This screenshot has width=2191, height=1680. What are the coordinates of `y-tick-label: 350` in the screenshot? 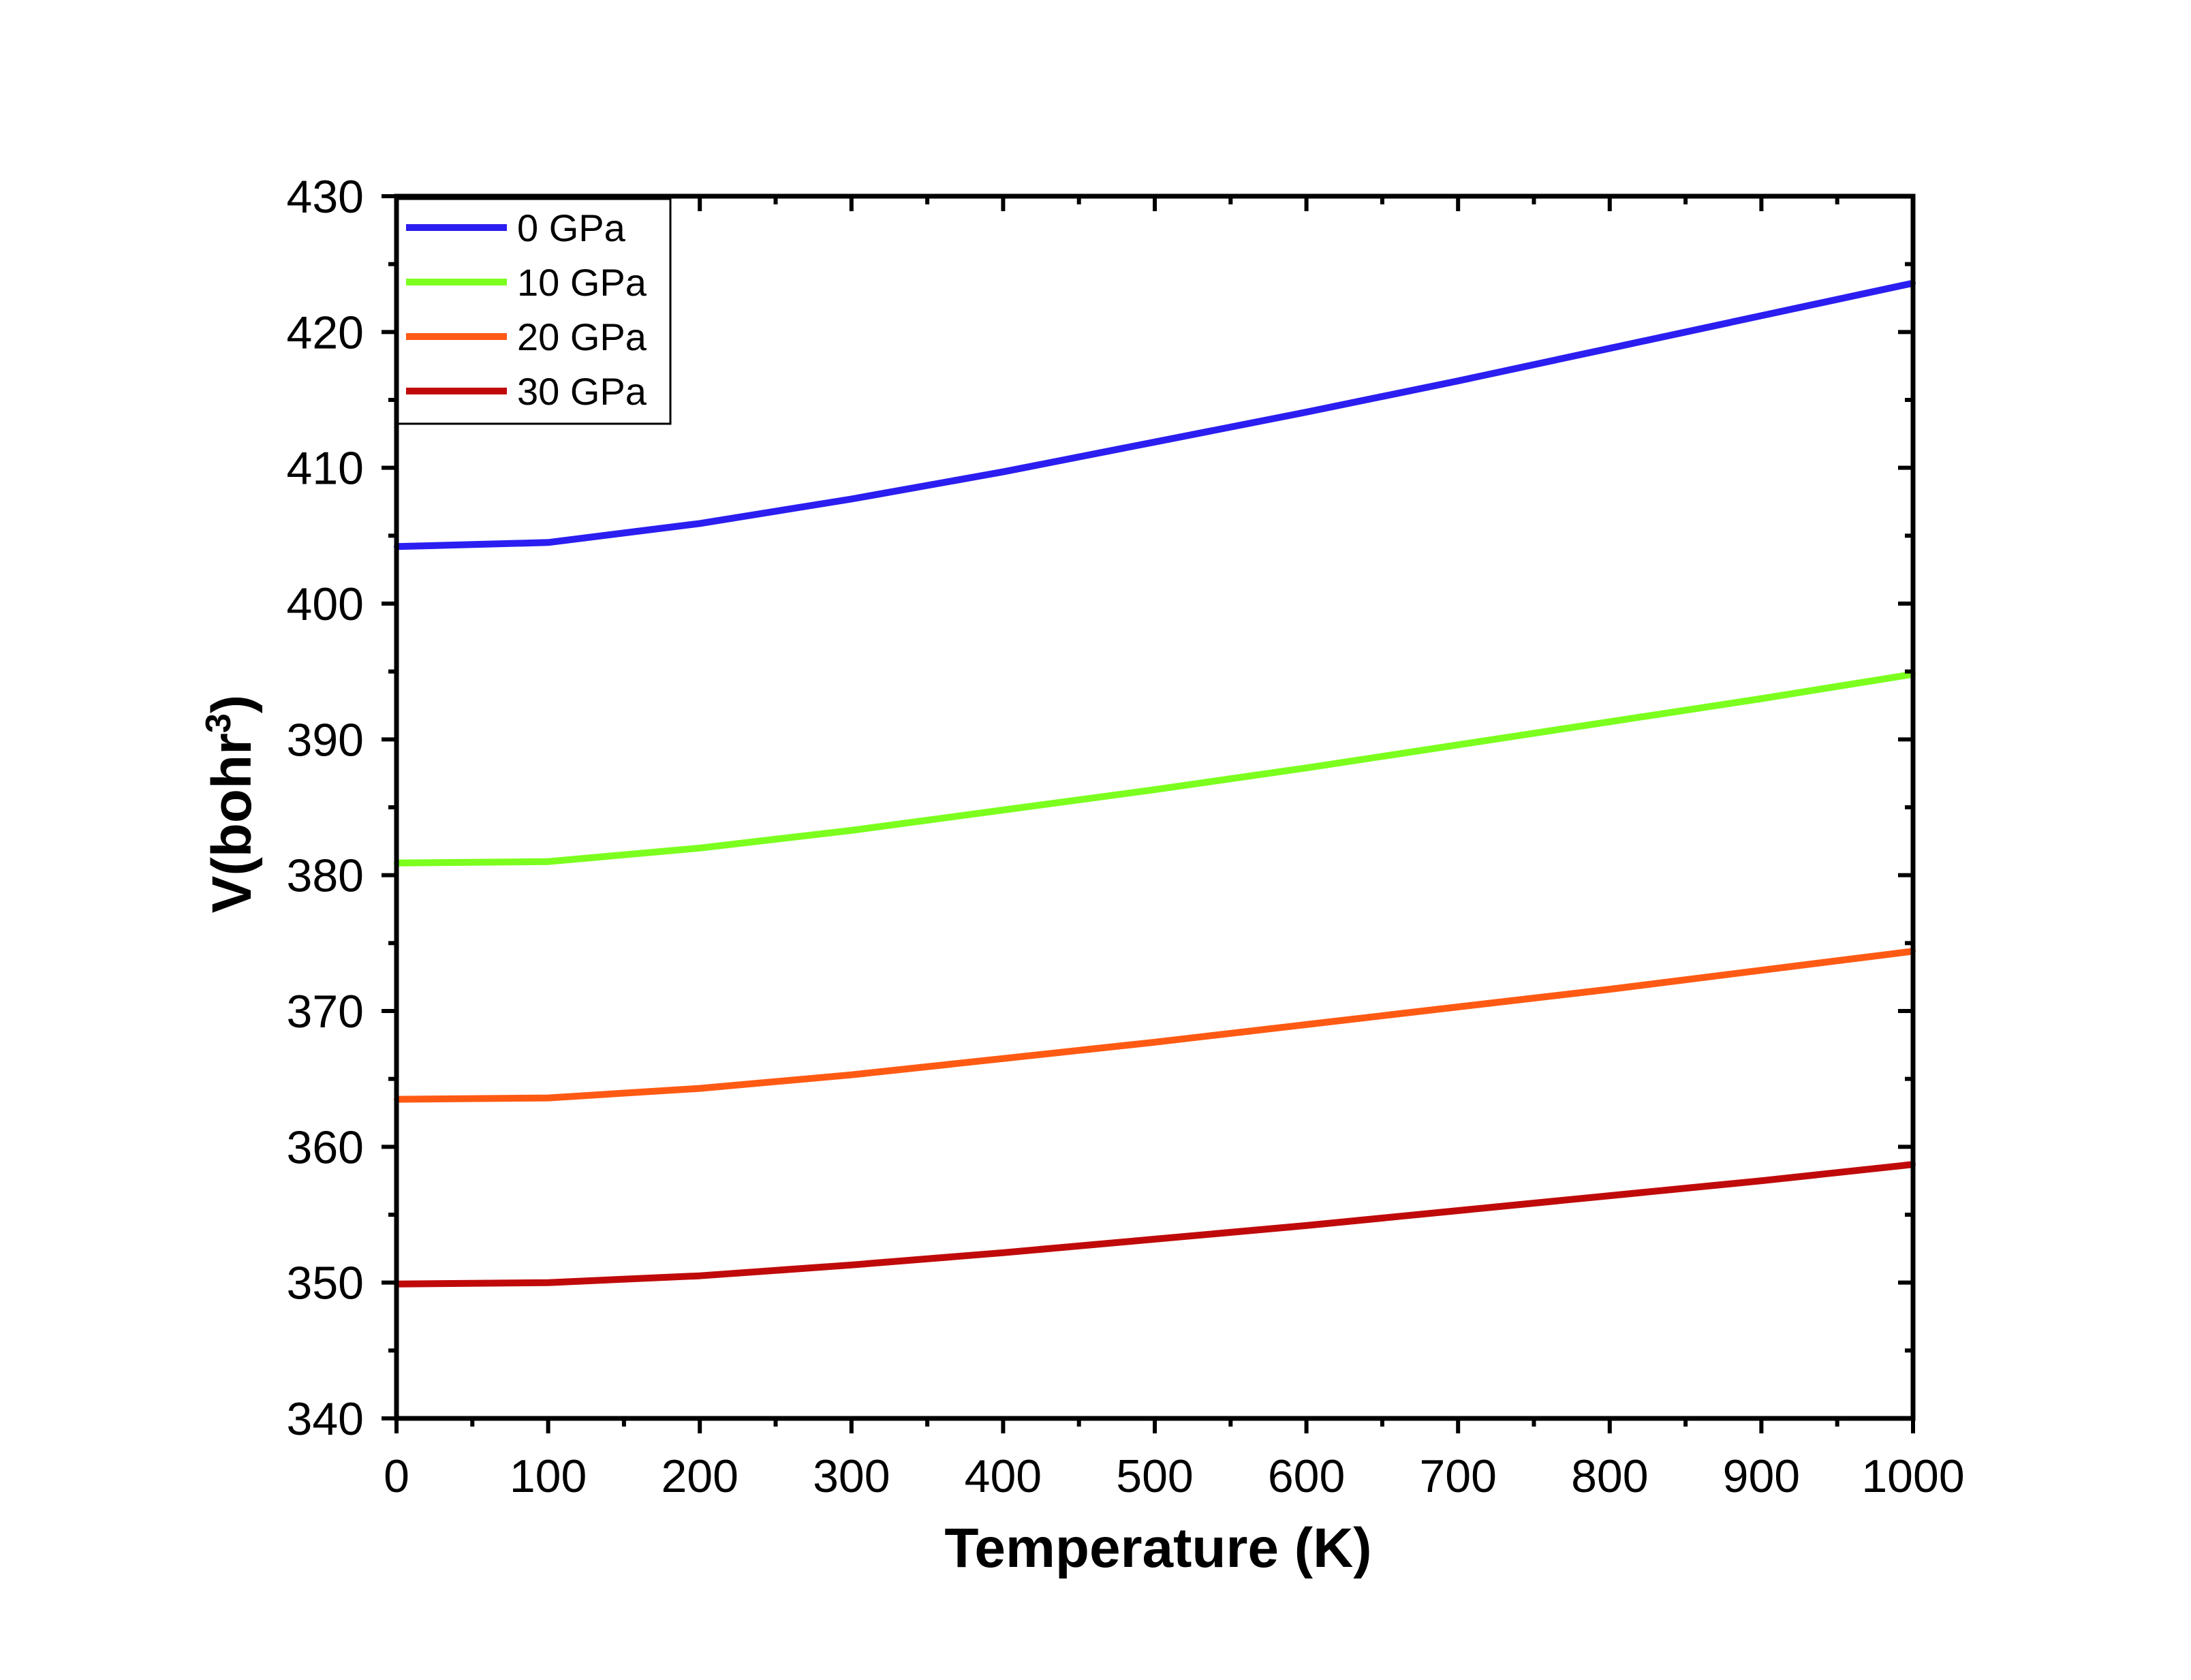 It's located at (325, 1283).